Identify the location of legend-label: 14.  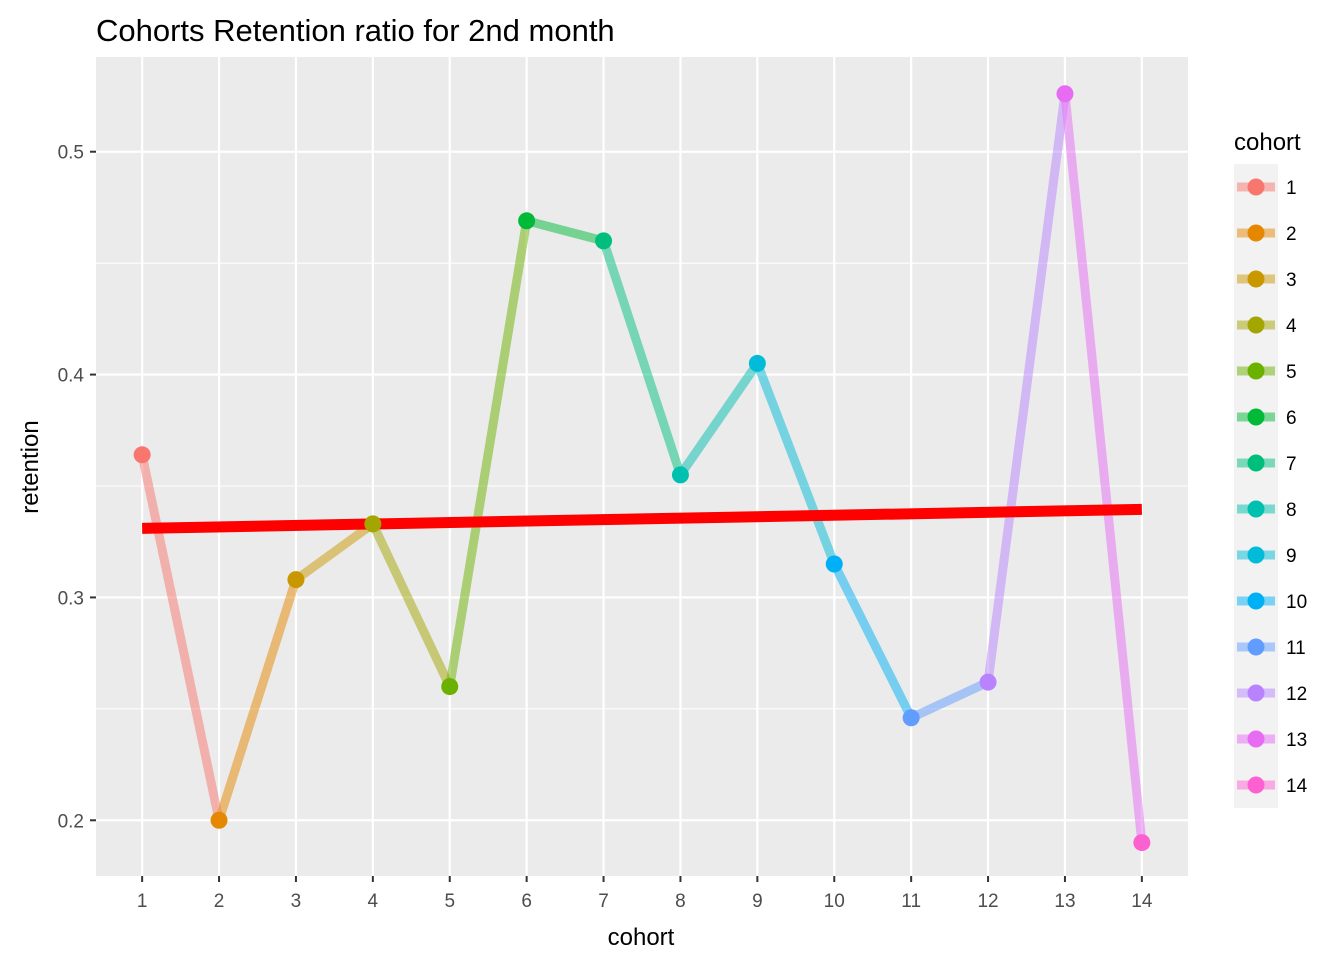
(1297, 786).